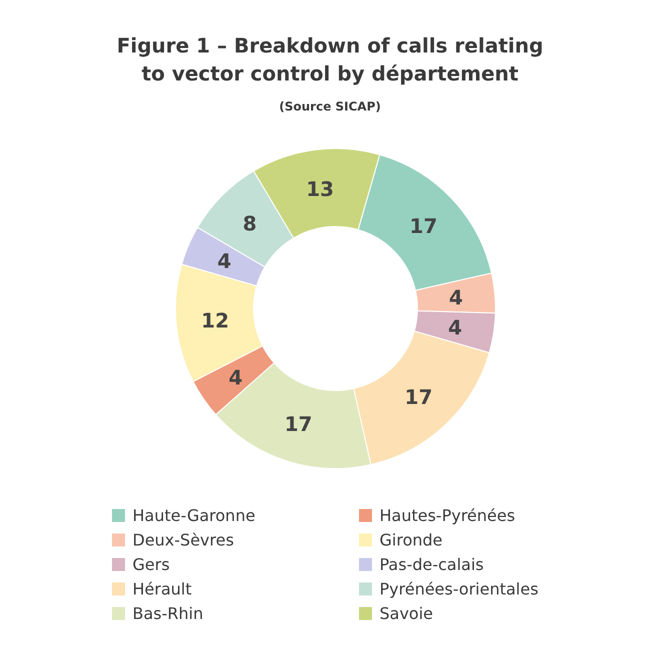  Describe the element at coordinates (194, 515) in the screenshot. I see `legend-label: Haute-Garonne` at that location.